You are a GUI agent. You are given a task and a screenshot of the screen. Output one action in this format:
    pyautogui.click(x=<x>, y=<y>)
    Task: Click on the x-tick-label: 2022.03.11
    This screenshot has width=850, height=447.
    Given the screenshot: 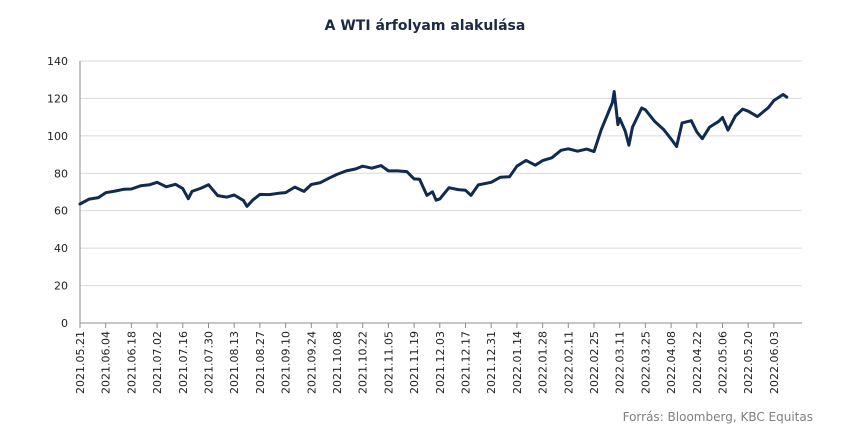 What is the action you would take?
    pyautogui.click(x=620, y=362)
    